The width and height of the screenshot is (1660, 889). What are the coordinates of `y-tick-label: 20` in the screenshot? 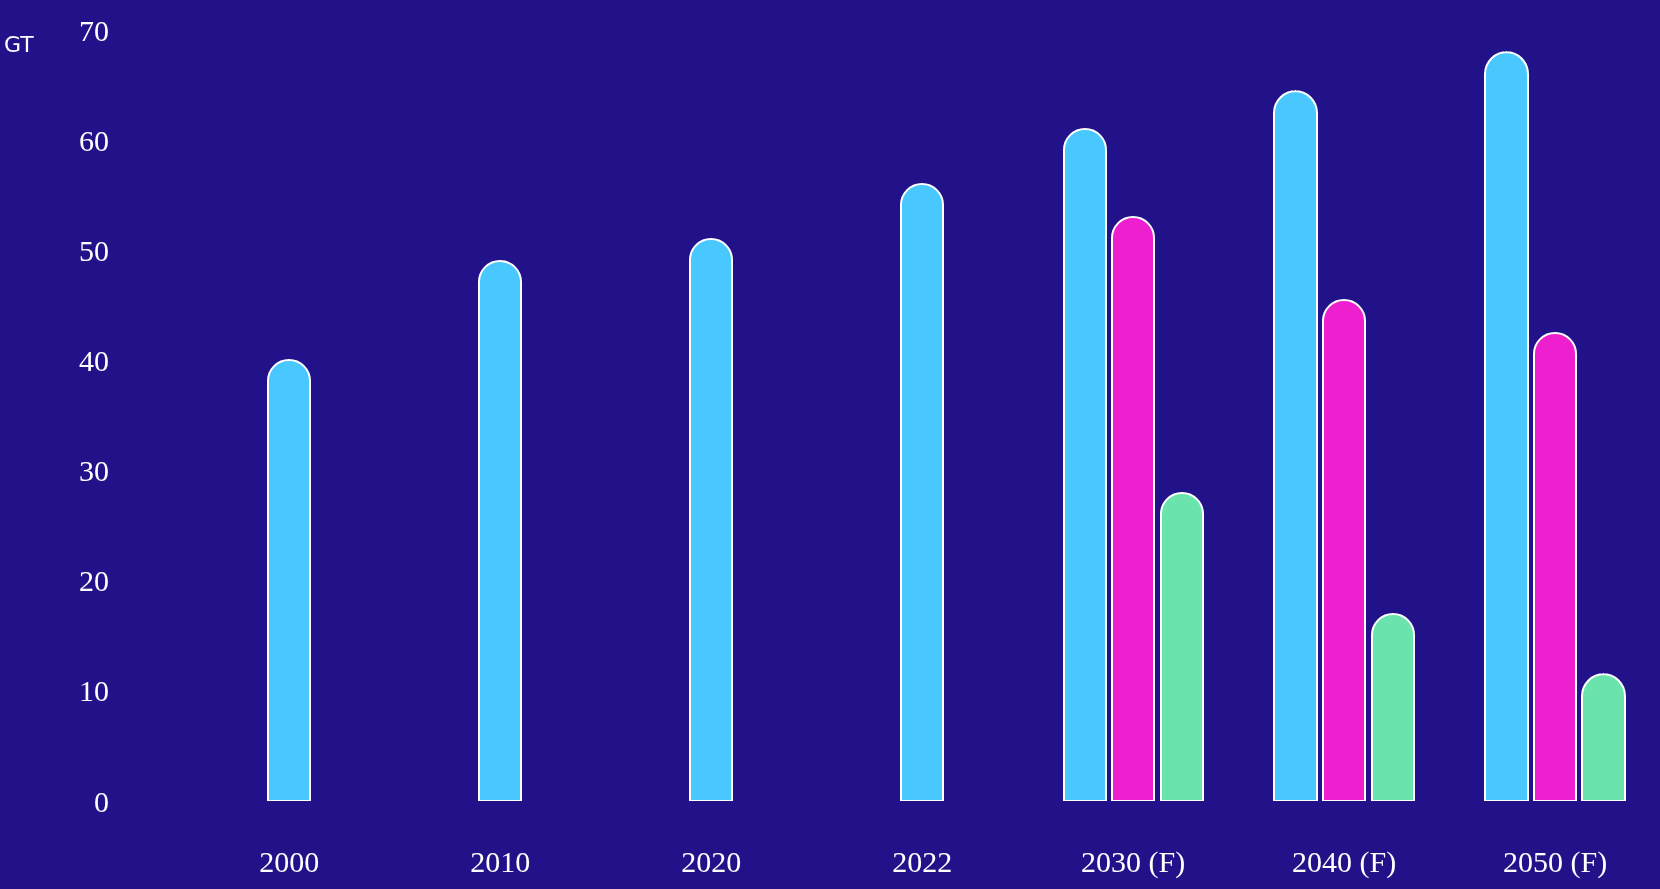 It's located at (94, 581).